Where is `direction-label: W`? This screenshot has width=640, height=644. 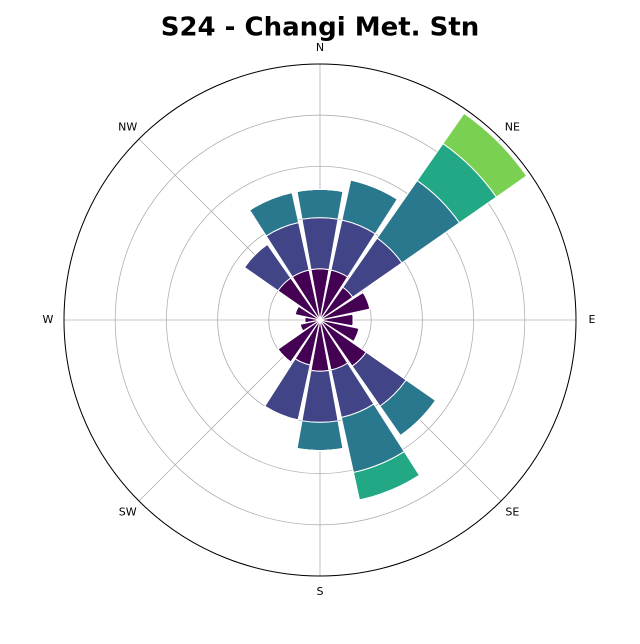 direction-label: W is located at coordinates (48, 319).